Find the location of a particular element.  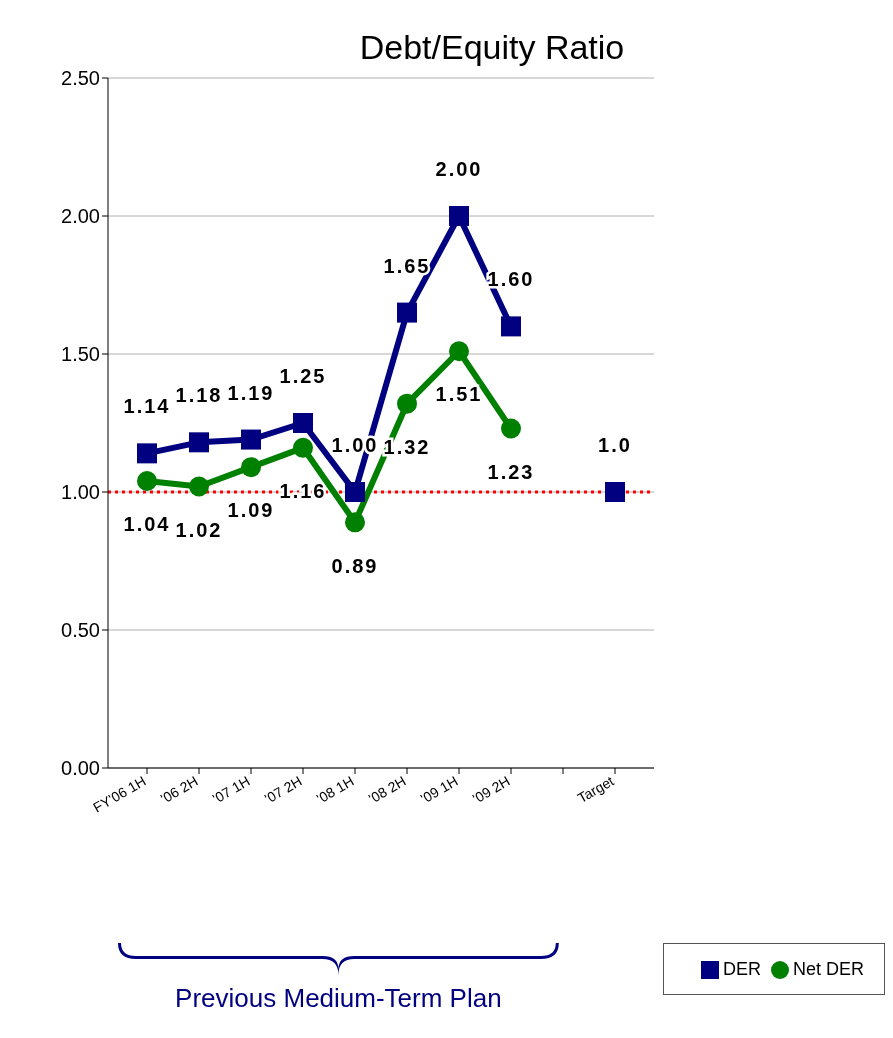

y-tick-label: 0.50 is located at coordinates (80, 630).